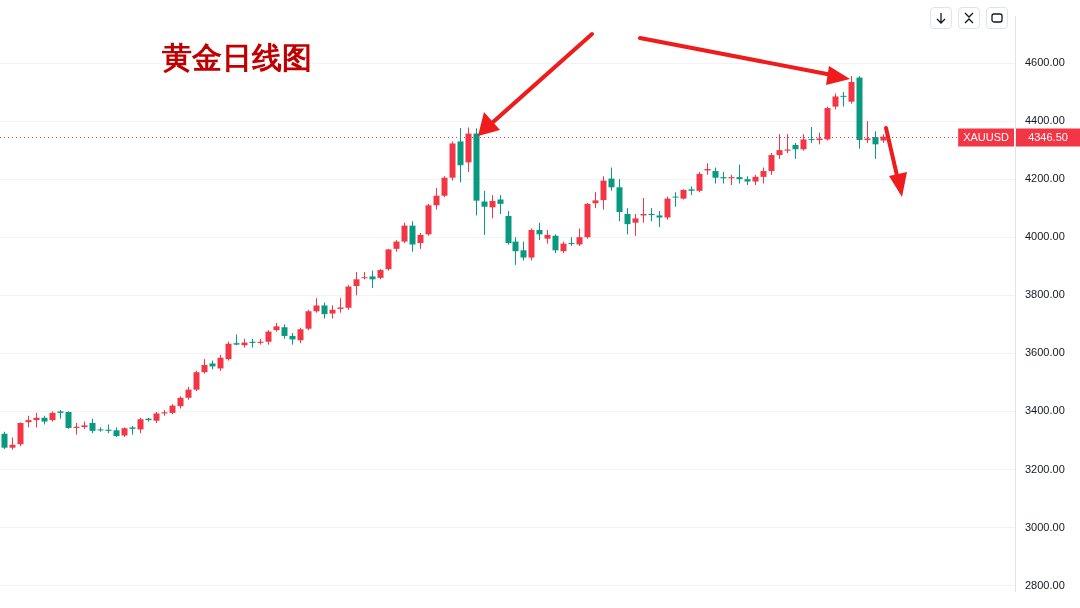 The width and height of the screenshot is (1080, 608). What do you see at coordinates (1045, 62) in the screenshot?
I see `y-tick-label: 4600.00` at bounding box center [1045, 62].